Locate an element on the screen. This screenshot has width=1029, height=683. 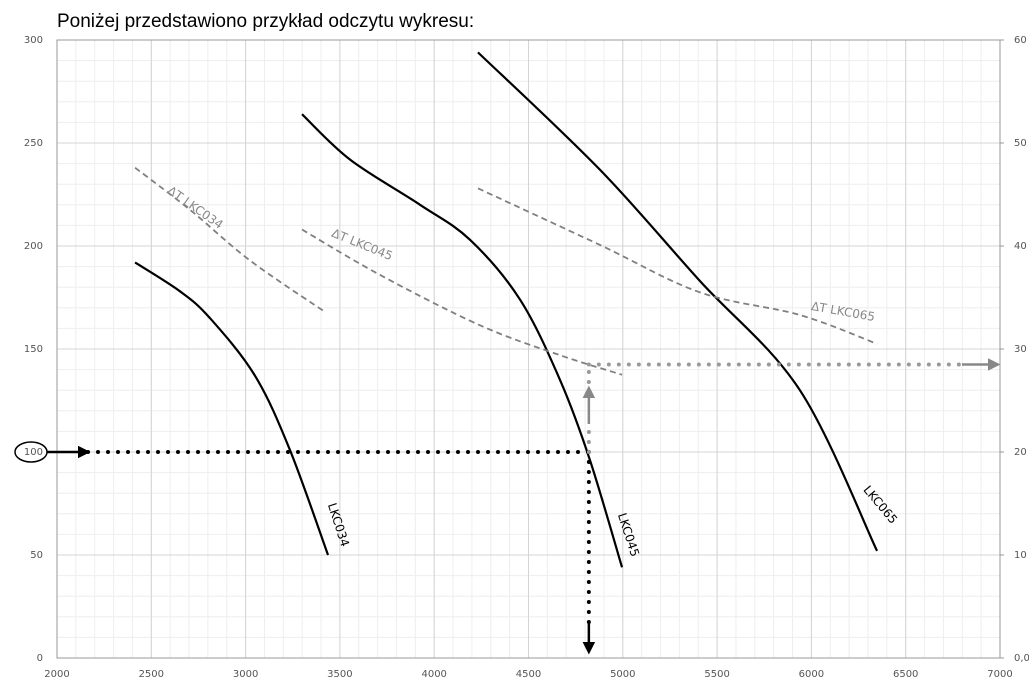
y2-tick-label: 10 is located at coordinates (1020, 555).